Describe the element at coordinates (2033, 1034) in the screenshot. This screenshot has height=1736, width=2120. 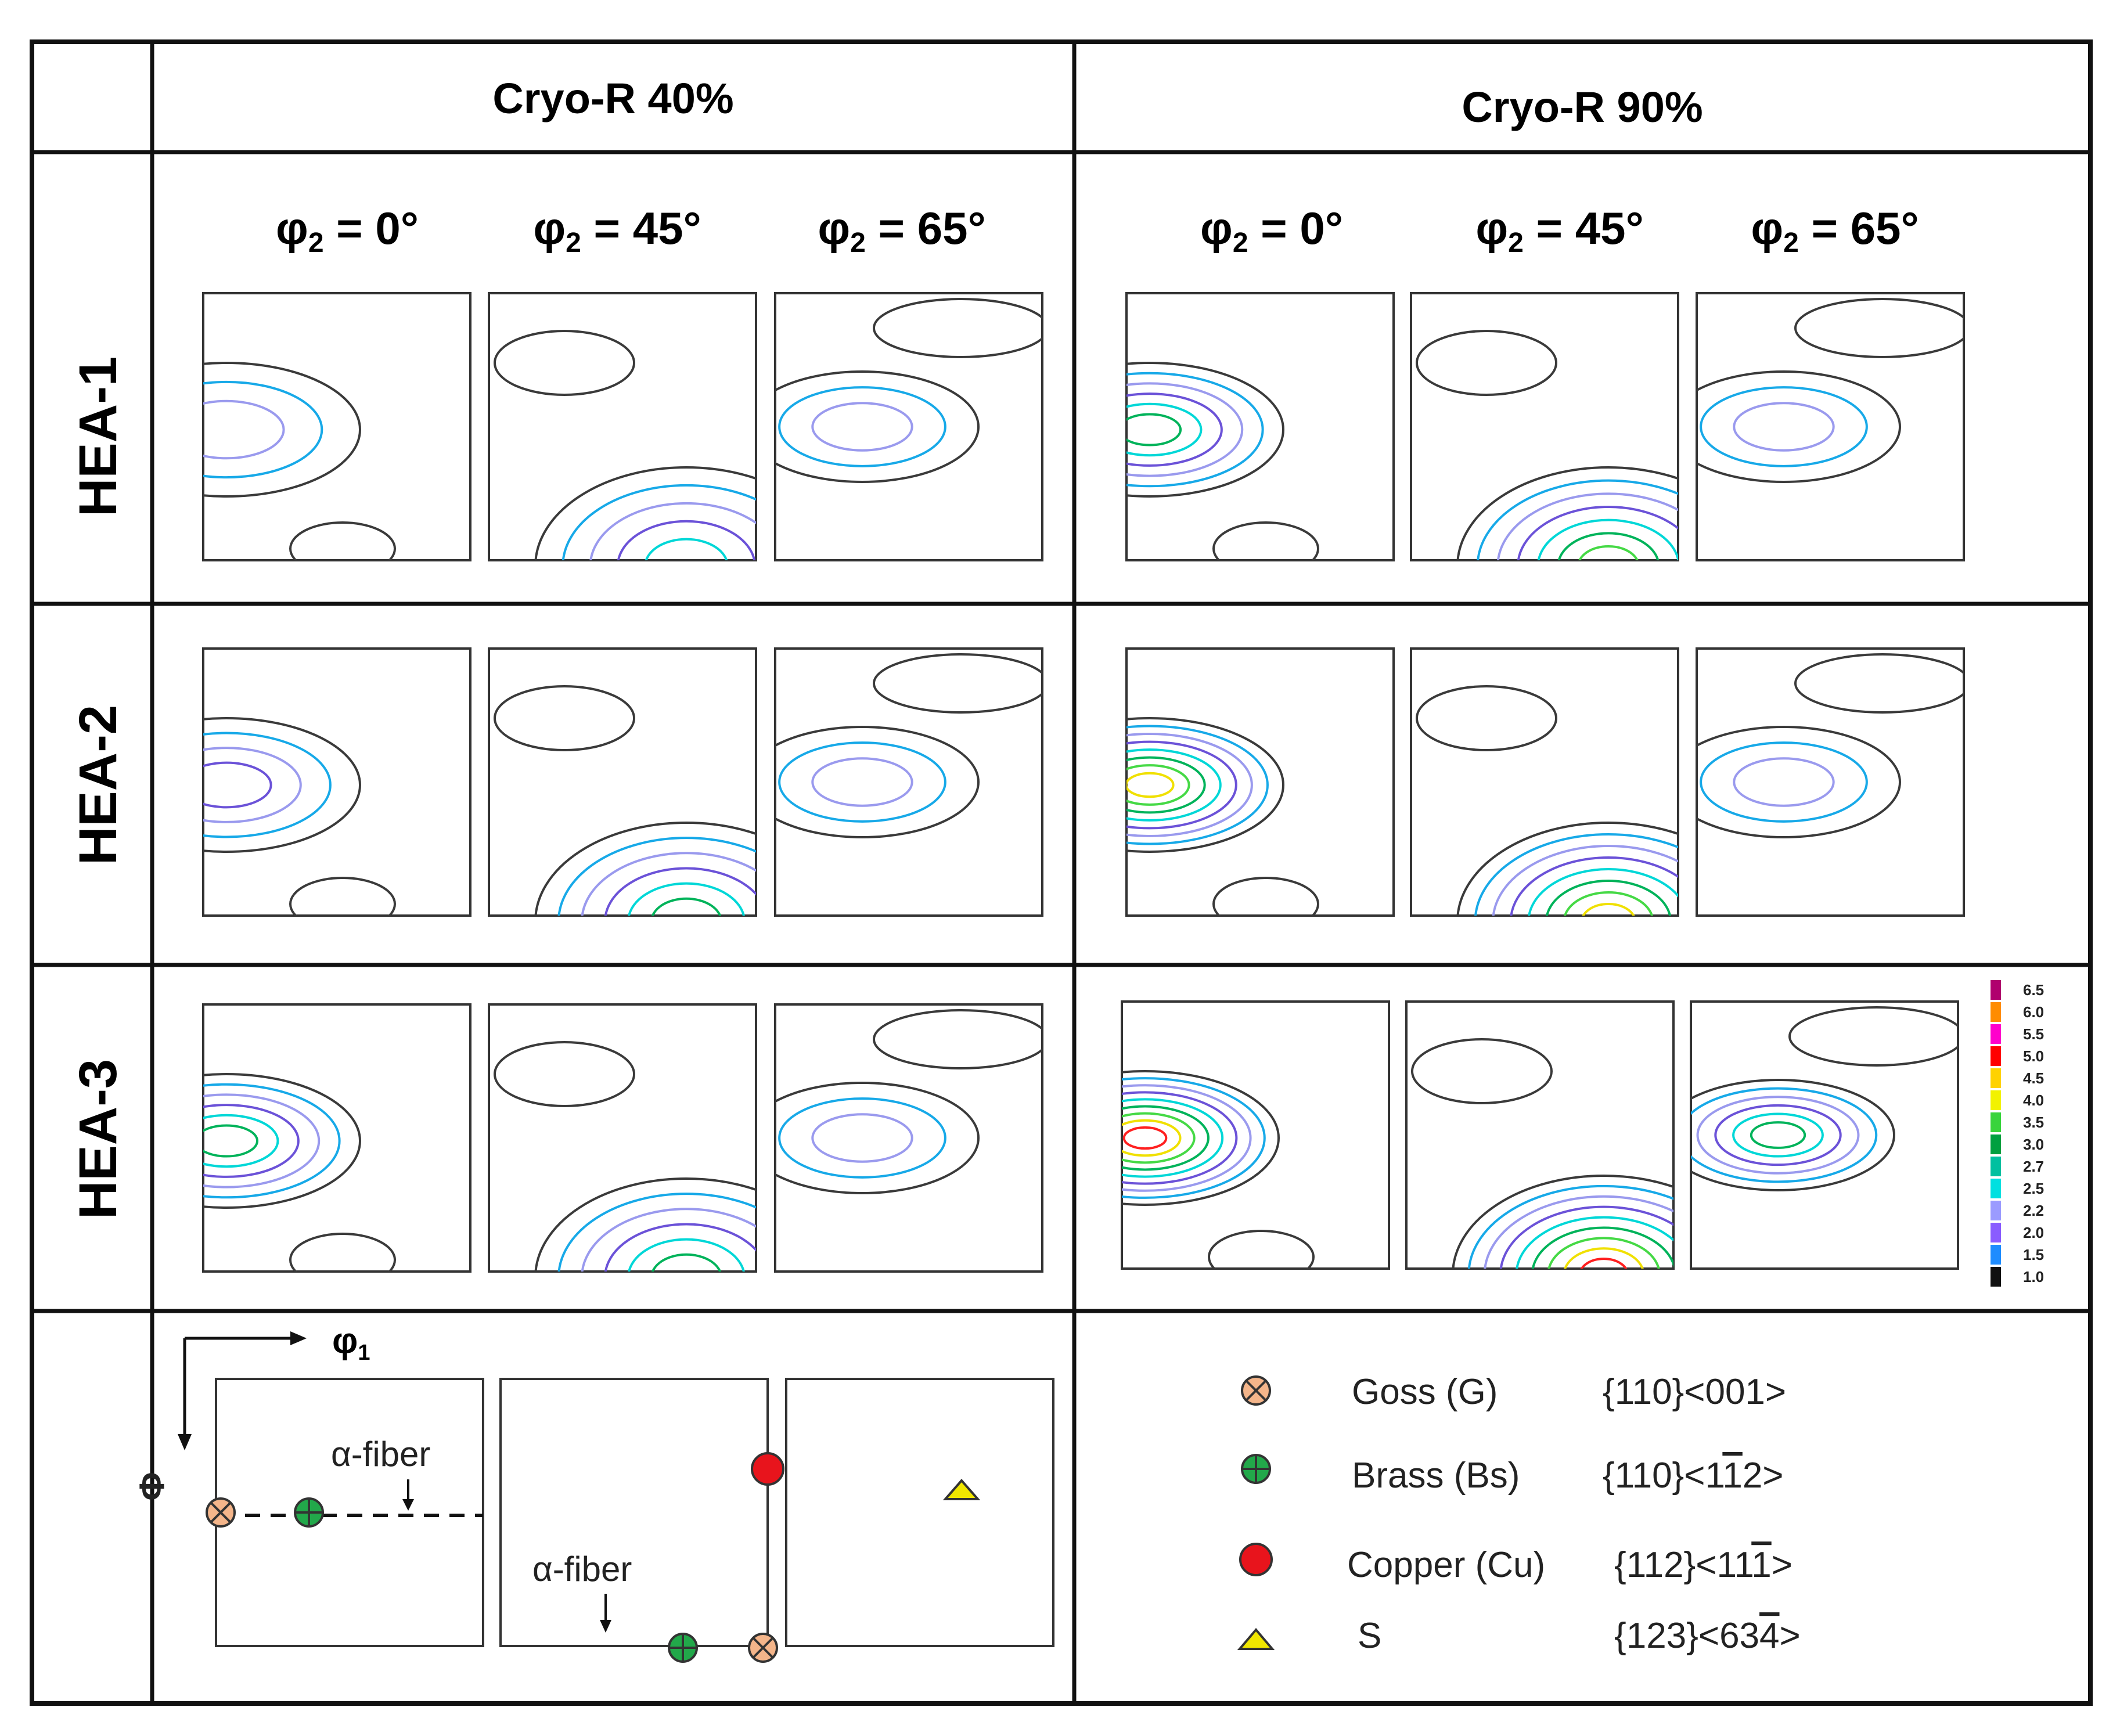
I see `colorbar-tick-label: 5.5` at that location.